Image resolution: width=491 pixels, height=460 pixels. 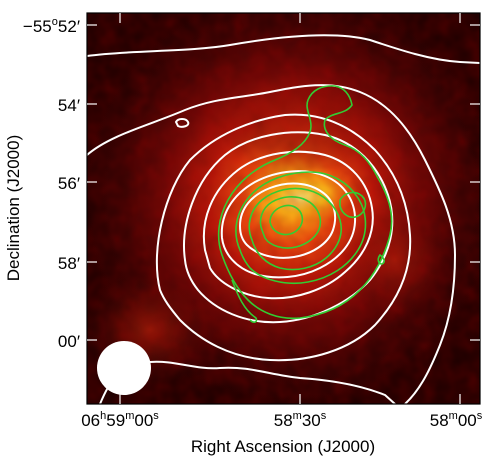 I want to click on x-tick-label: 06h59m00s, so click(x=120, y=420).